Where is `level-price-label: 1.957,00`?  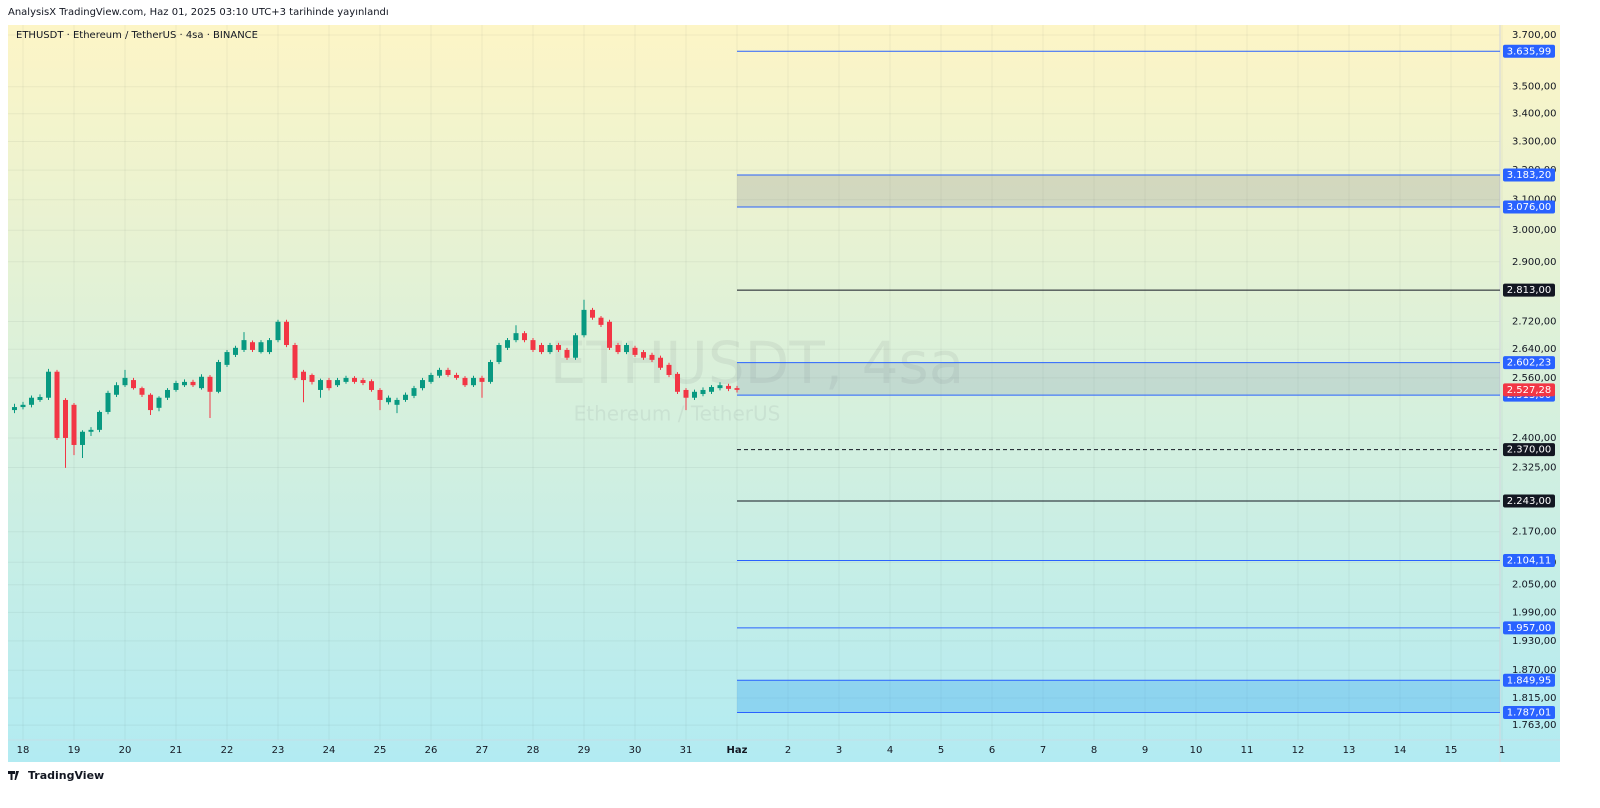
level-price-label: 1.957,00 is located at coordinates (1529, 628).